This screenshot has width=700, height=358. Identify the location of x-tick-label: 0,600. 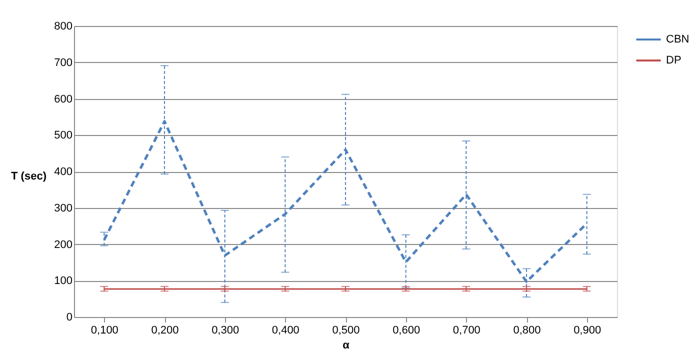
(406, 330).